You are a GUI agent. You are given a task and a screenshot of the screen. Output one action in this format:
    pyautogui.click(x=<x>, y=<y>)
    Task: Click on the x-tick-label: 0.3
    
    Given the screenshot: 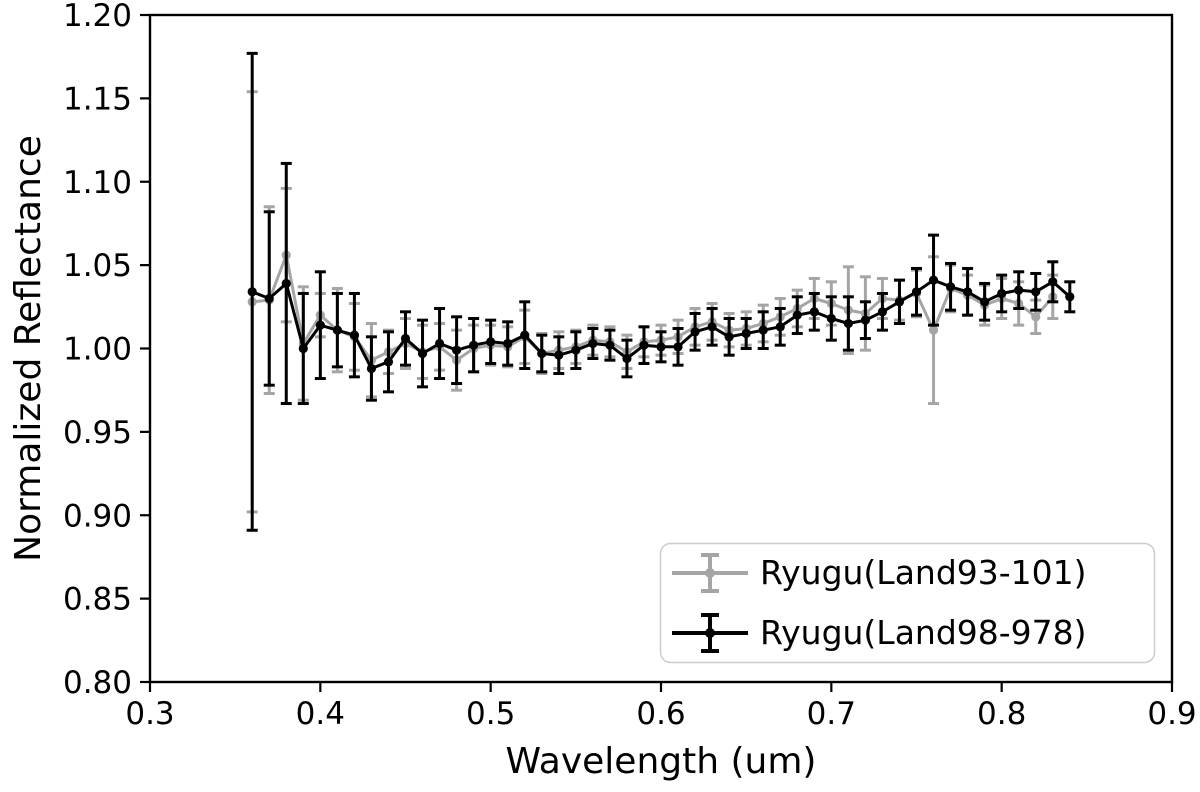 What is the action you would take?
    pyautogui.click(x=149, y=714)
    